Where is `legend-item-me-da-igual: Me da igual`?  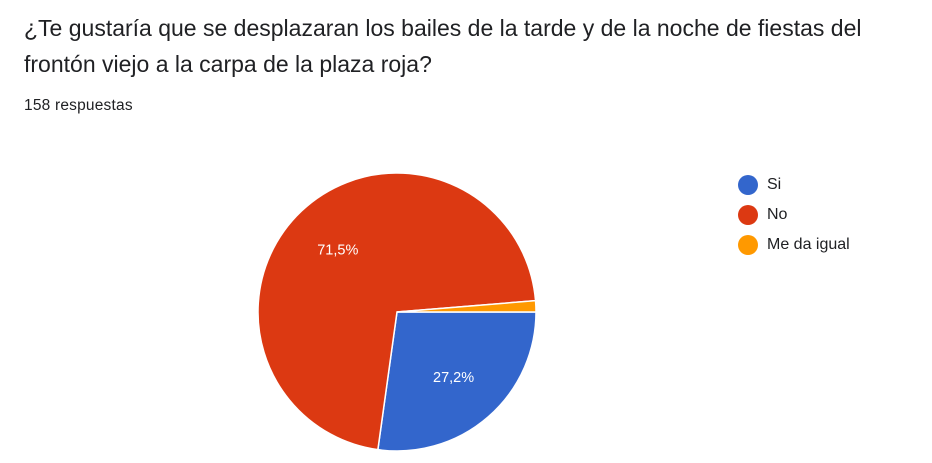 legend-item-me-da-igual: Me da igual is located at coordinates (794, 245).